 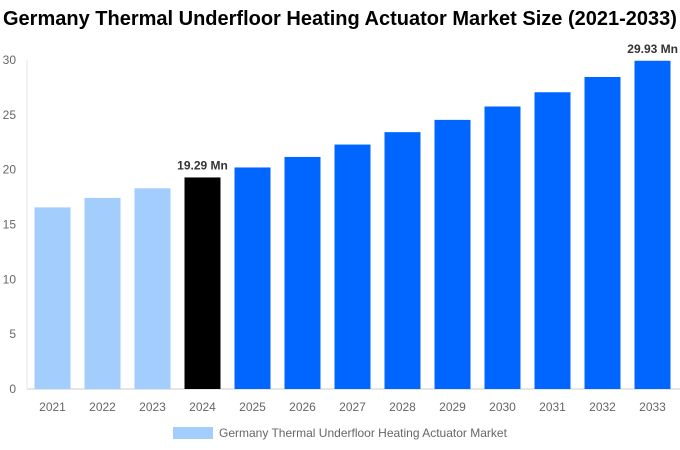 What do you see at coordinates (602, 407) in the screenshot?
I see `x-tick-label: 2032` at bounding box center [602, 407].